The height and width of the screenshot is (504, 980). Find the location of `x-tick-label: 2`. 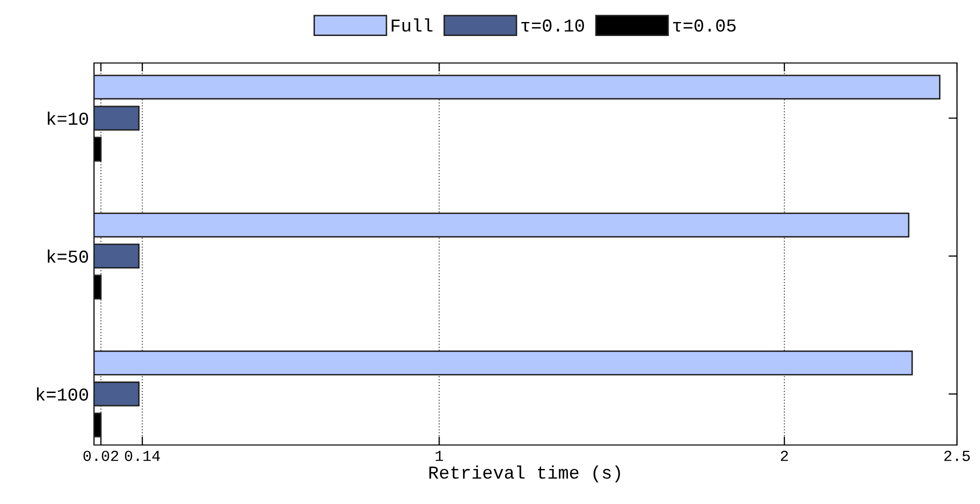

x-tick-label: 2 is located at coordinates (784, 455).